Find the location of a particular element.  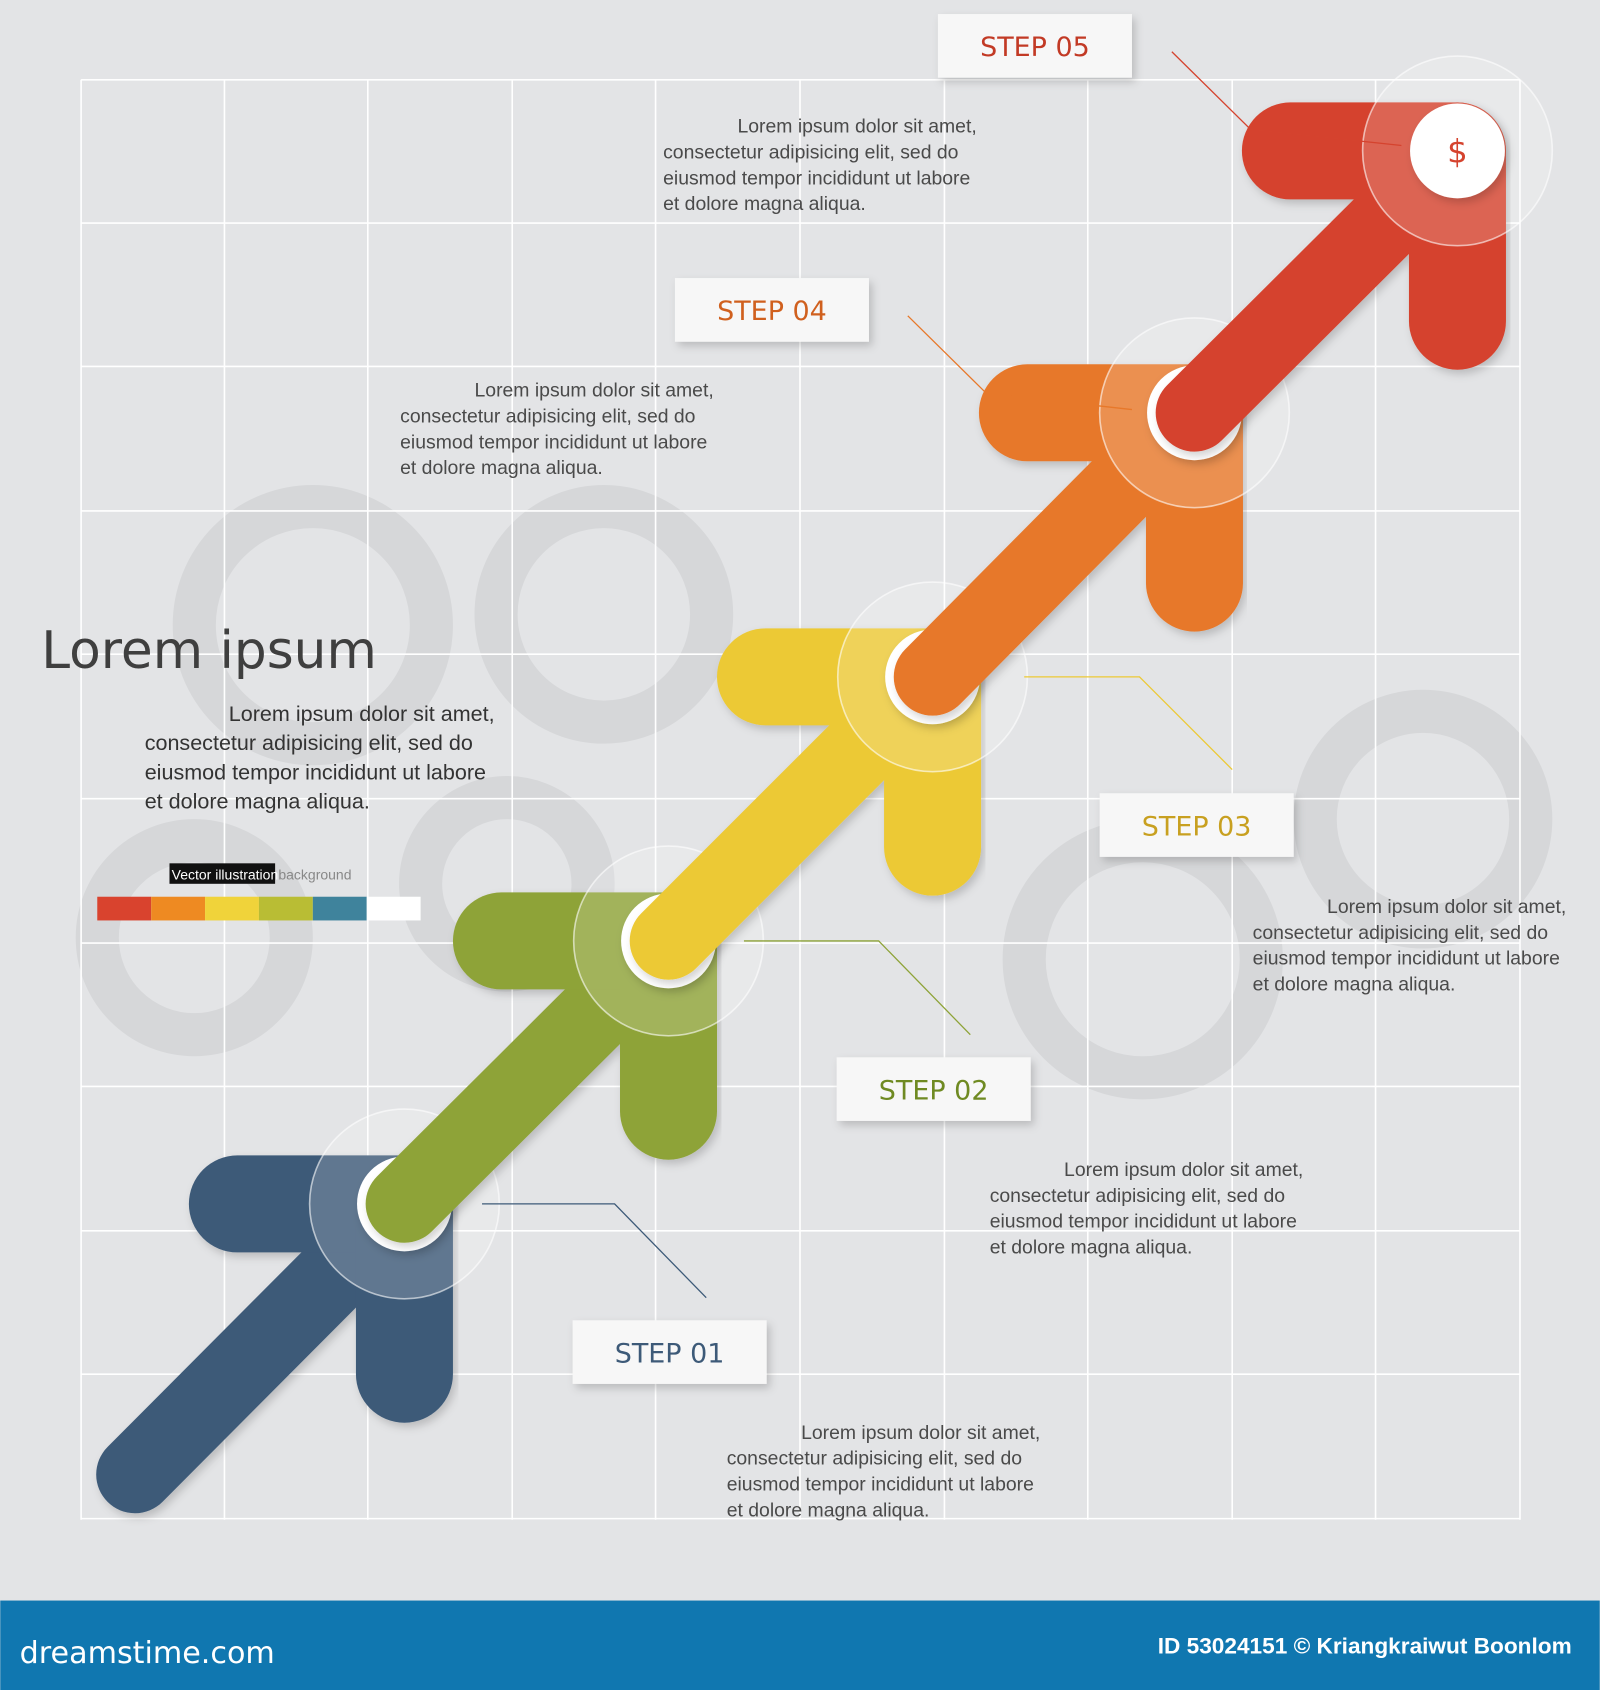

step-label: STEP 01 is located at coordinates (670, 1353).